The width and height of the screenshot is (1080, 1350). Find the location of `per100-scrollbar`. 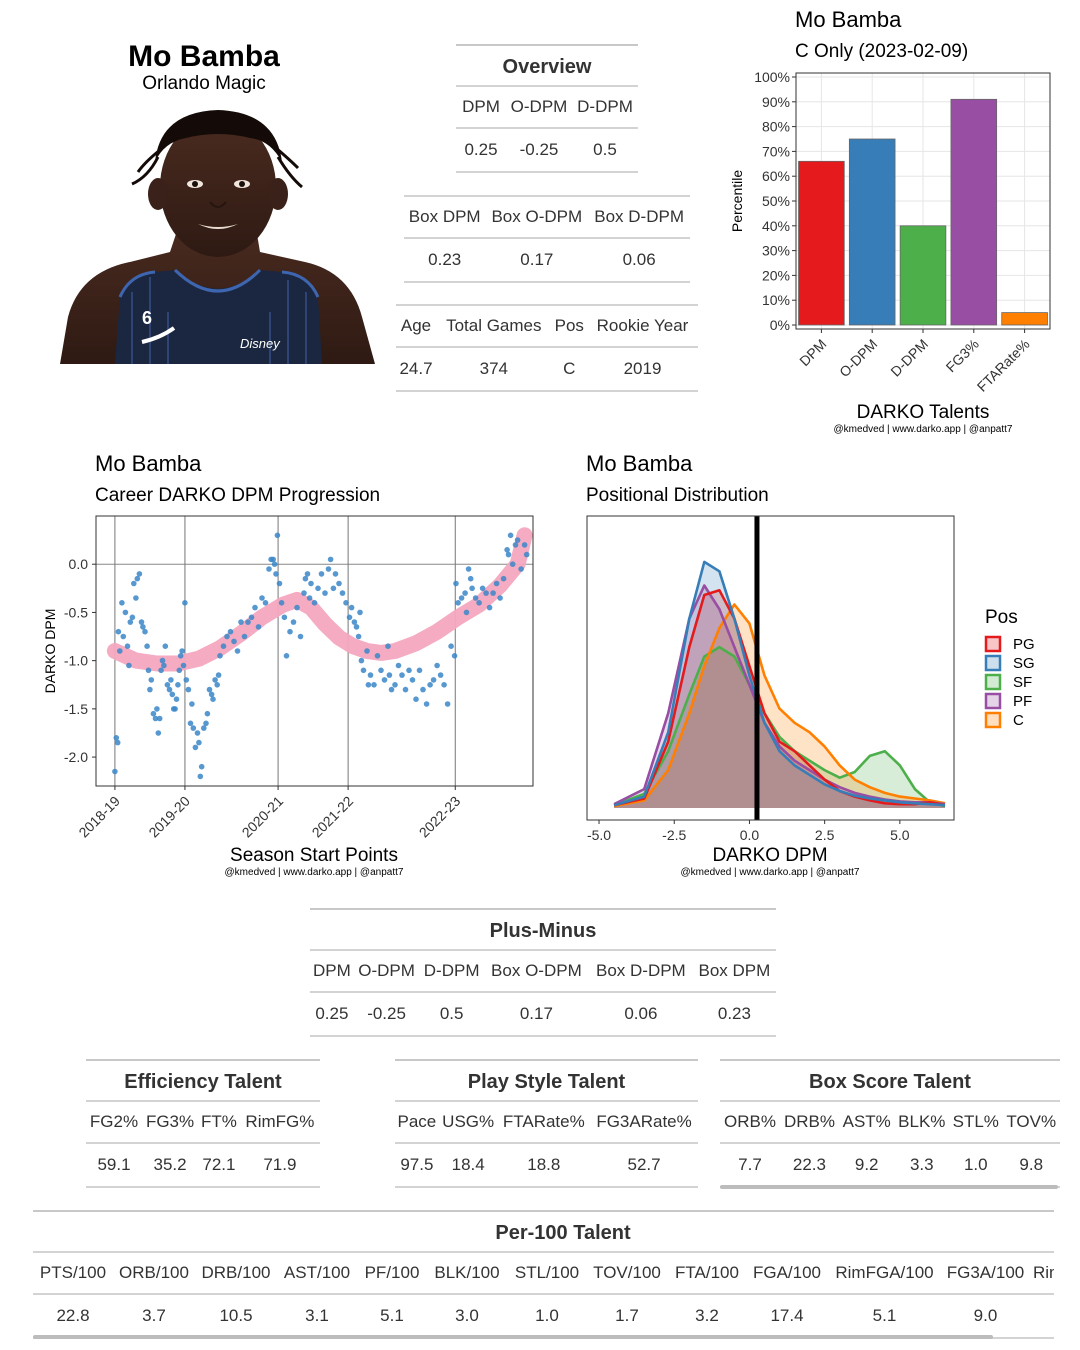

per100-scrollbar is located at coordinates (513, 1337).